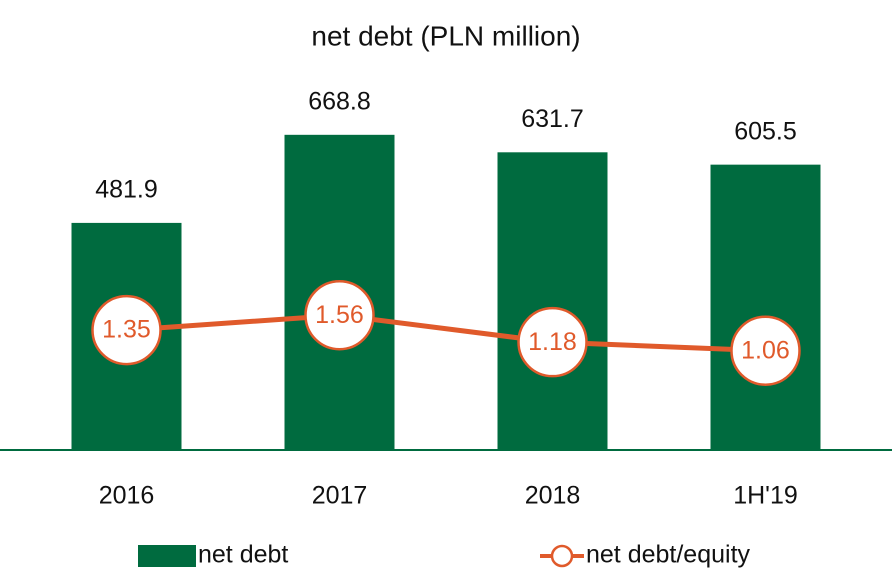  Describe the element at coordinates (339, 101) in the screenshot. I see `bar-value-label: 668.8` at that location.